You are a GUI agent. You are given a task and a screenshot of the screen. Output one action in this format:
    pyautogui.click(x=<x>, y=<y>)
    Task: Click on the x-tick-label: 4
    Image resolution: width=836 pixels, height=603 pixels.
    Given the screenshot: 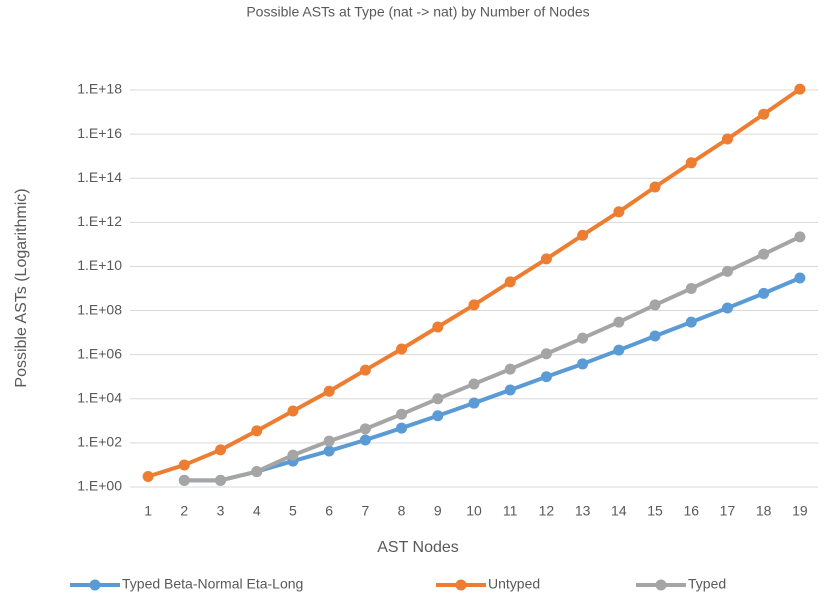 What is the action you would take?
    pyautogui.click(x=257, y=511)
    